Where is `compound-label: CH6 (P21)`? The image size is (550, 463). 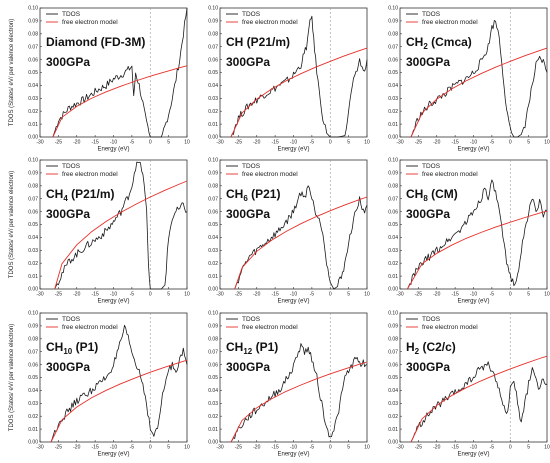
compound-label: CH6 (P21) is located at coordinates (253, 195).